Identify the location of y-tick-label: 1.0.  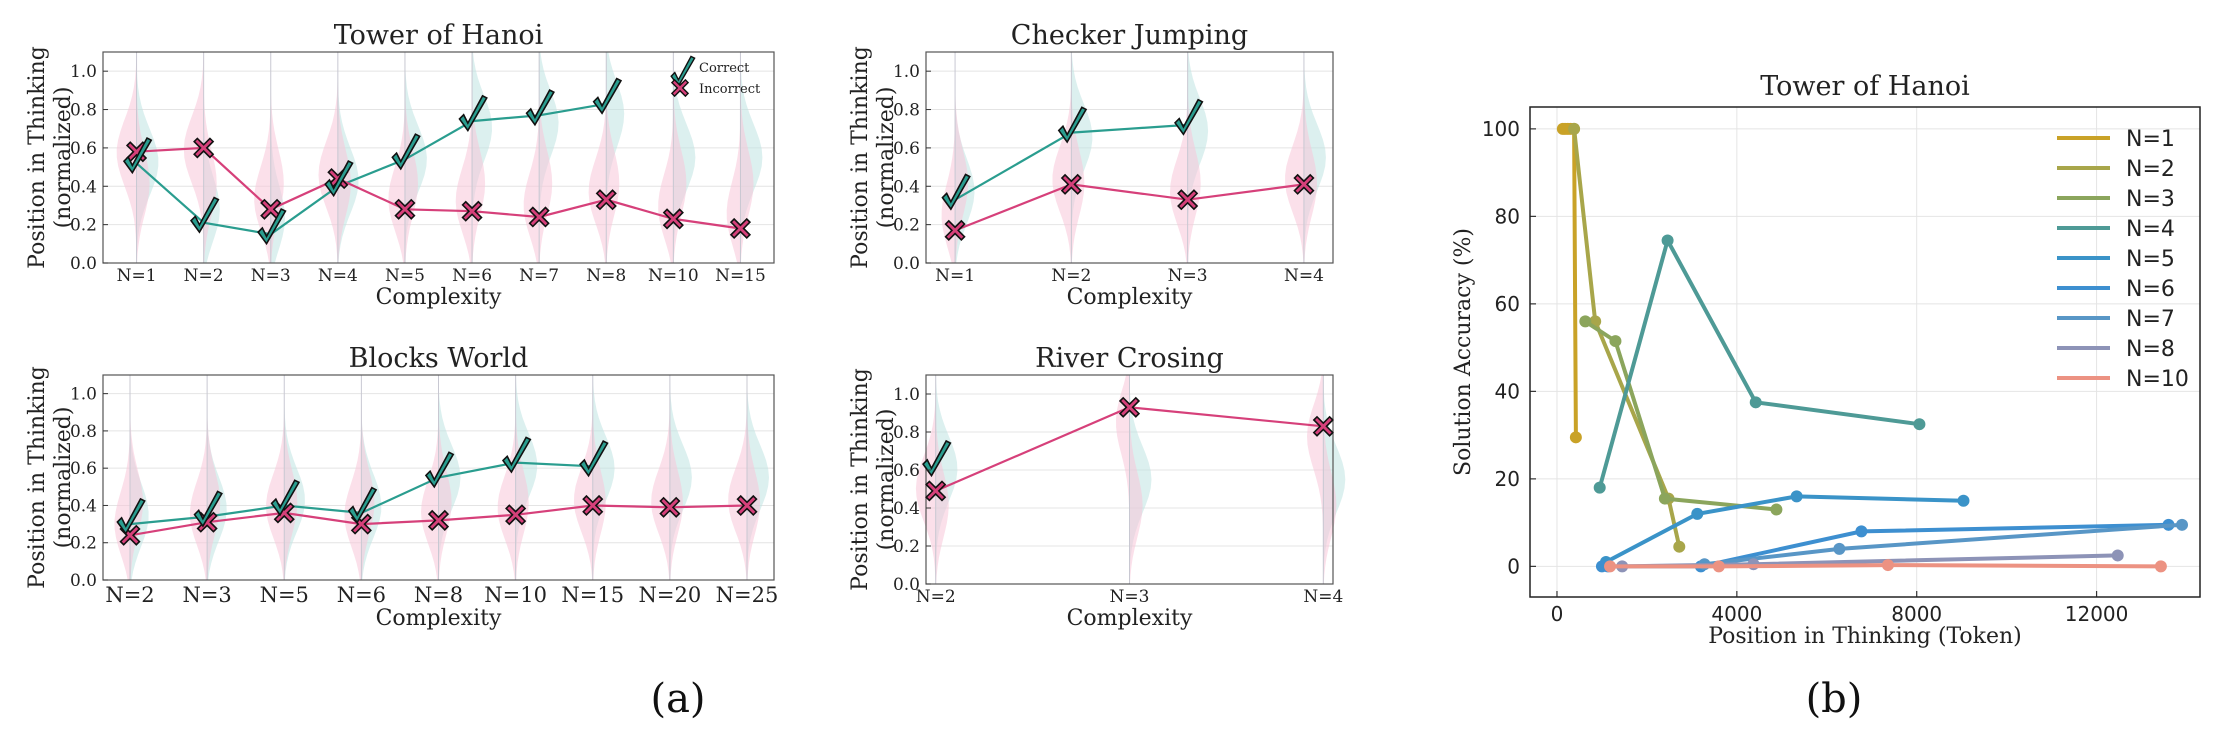
(83, 395).